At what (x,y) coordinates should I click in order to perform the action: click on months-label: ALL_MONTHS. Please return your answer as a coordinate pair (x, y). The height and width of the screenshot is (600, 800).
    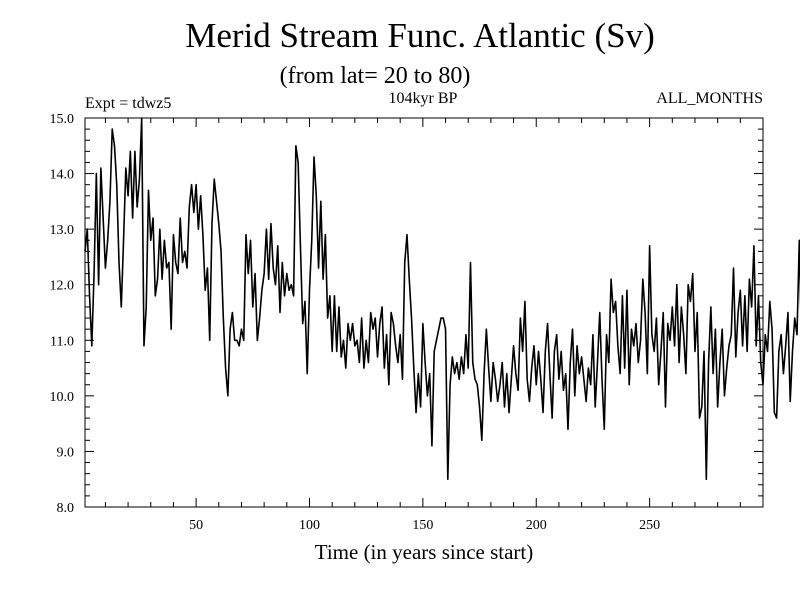
    Looking at the image, I should click on (709, 98).